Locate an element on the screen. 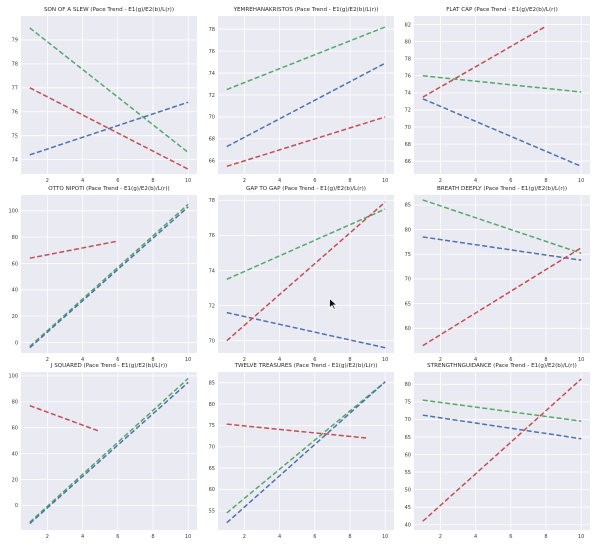 The image size is (600, 548). y-tick-label: 50 is located at coordinates (408, 490).